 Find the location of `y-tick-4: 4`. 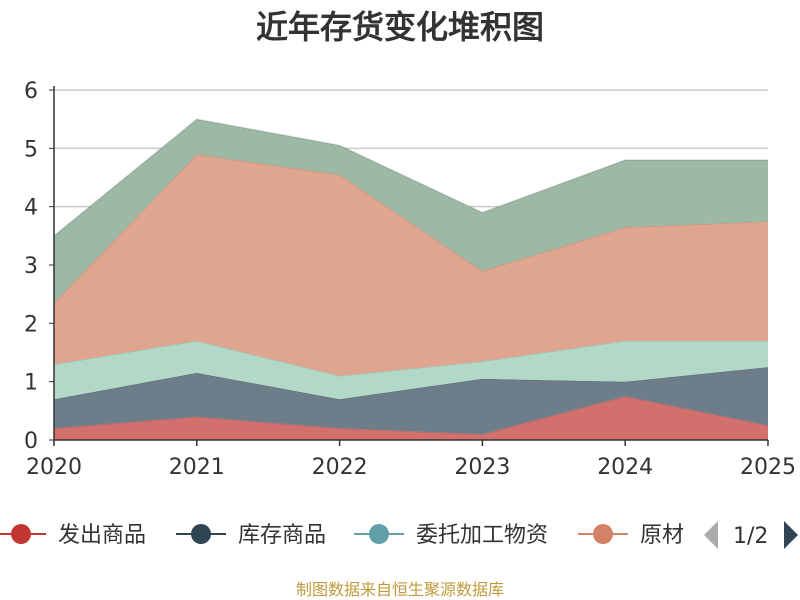

y-tick-4: 4 is located at coordinates (31, 208).